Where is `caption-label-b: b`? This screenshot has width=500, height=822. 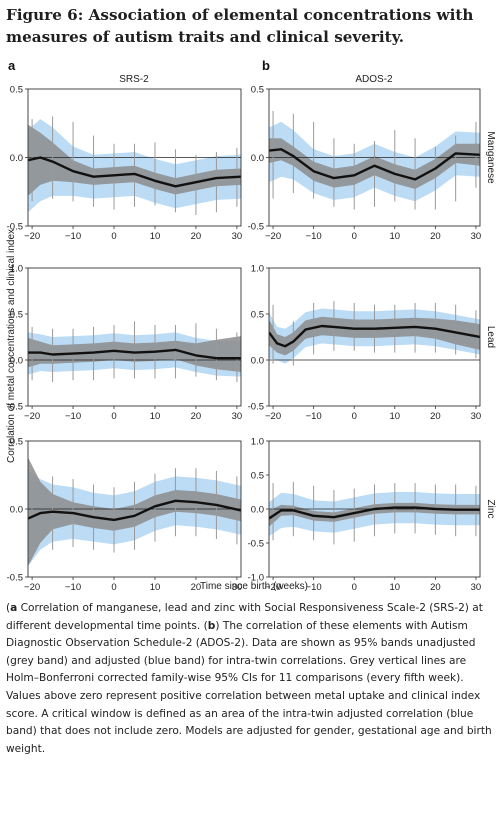 caption-label-b: b is located at coordinates (211, 625).